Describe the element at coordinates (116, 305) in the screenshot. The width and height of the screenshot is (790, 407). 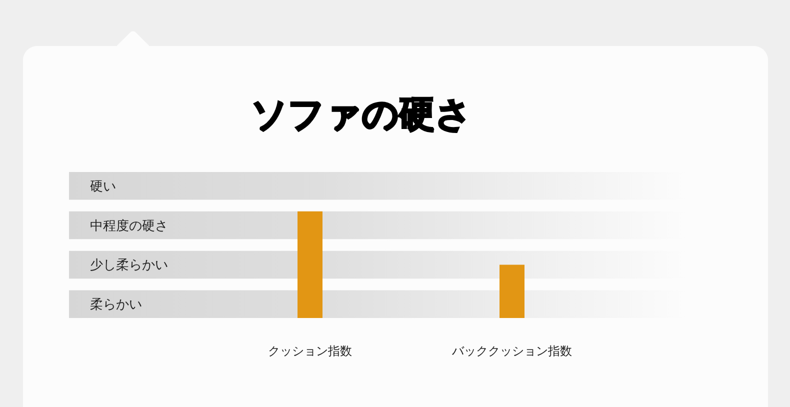
I see `band-label: 柔らかい` at that location.